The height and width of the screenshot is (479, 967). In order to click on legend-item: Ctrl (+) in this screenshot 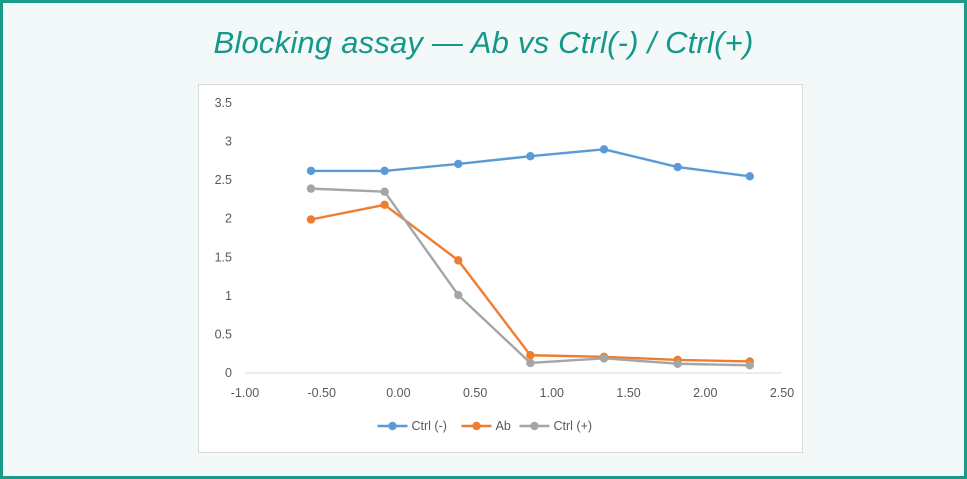, I will do `click(556, 426)`.